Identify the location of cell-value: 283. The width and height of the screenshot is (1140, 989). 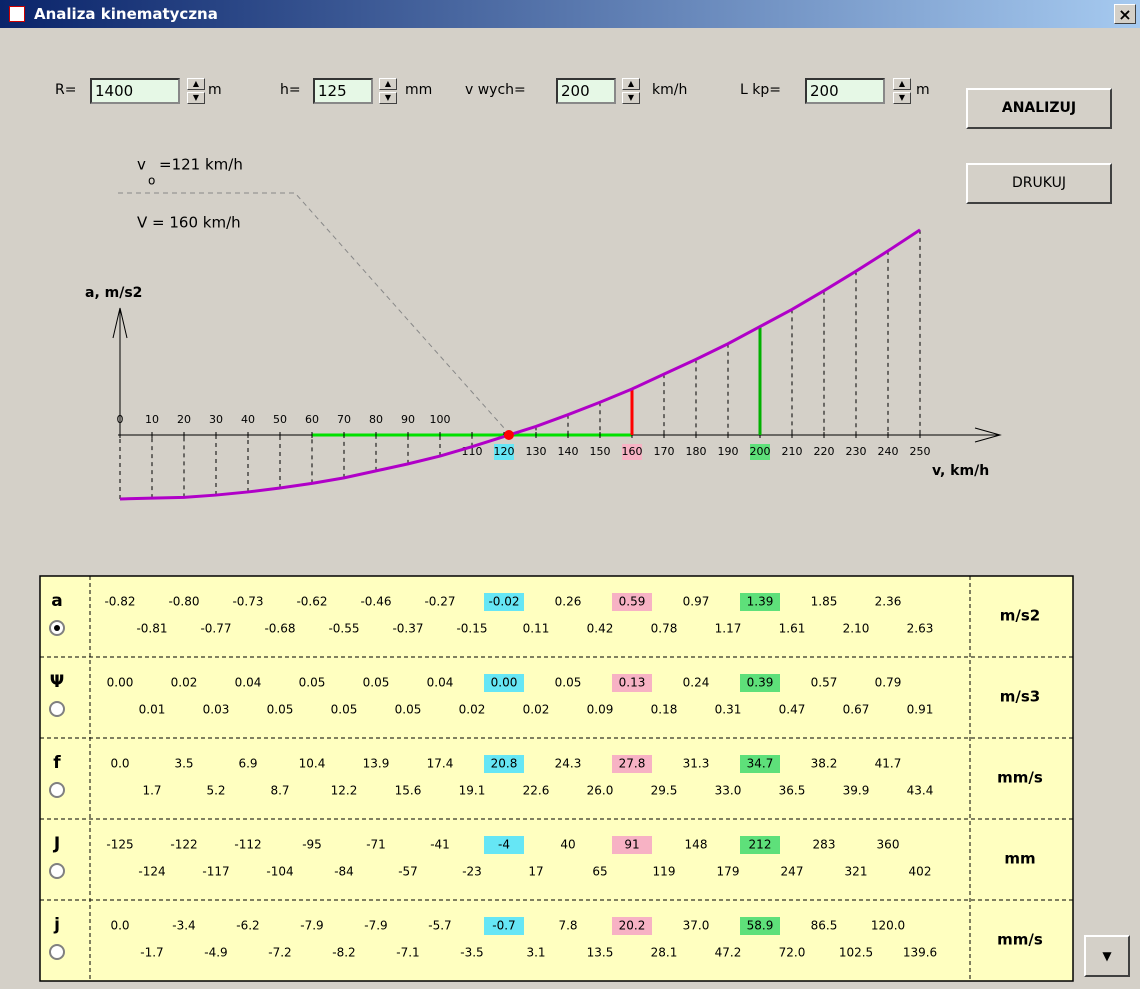
(824, 845).